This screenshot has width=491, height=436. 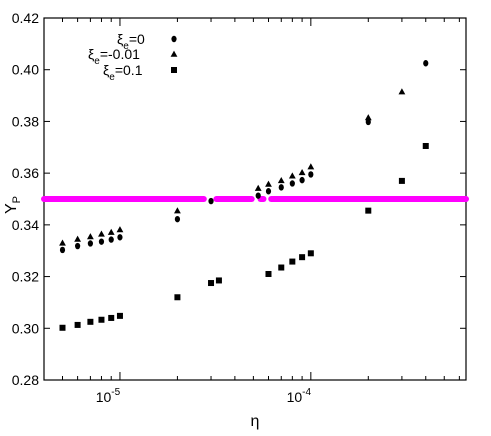 What do you see at coordinates (174, 53) in the screenshot?
I see `legend-marker-triangle` at bounding box center [174, 53].